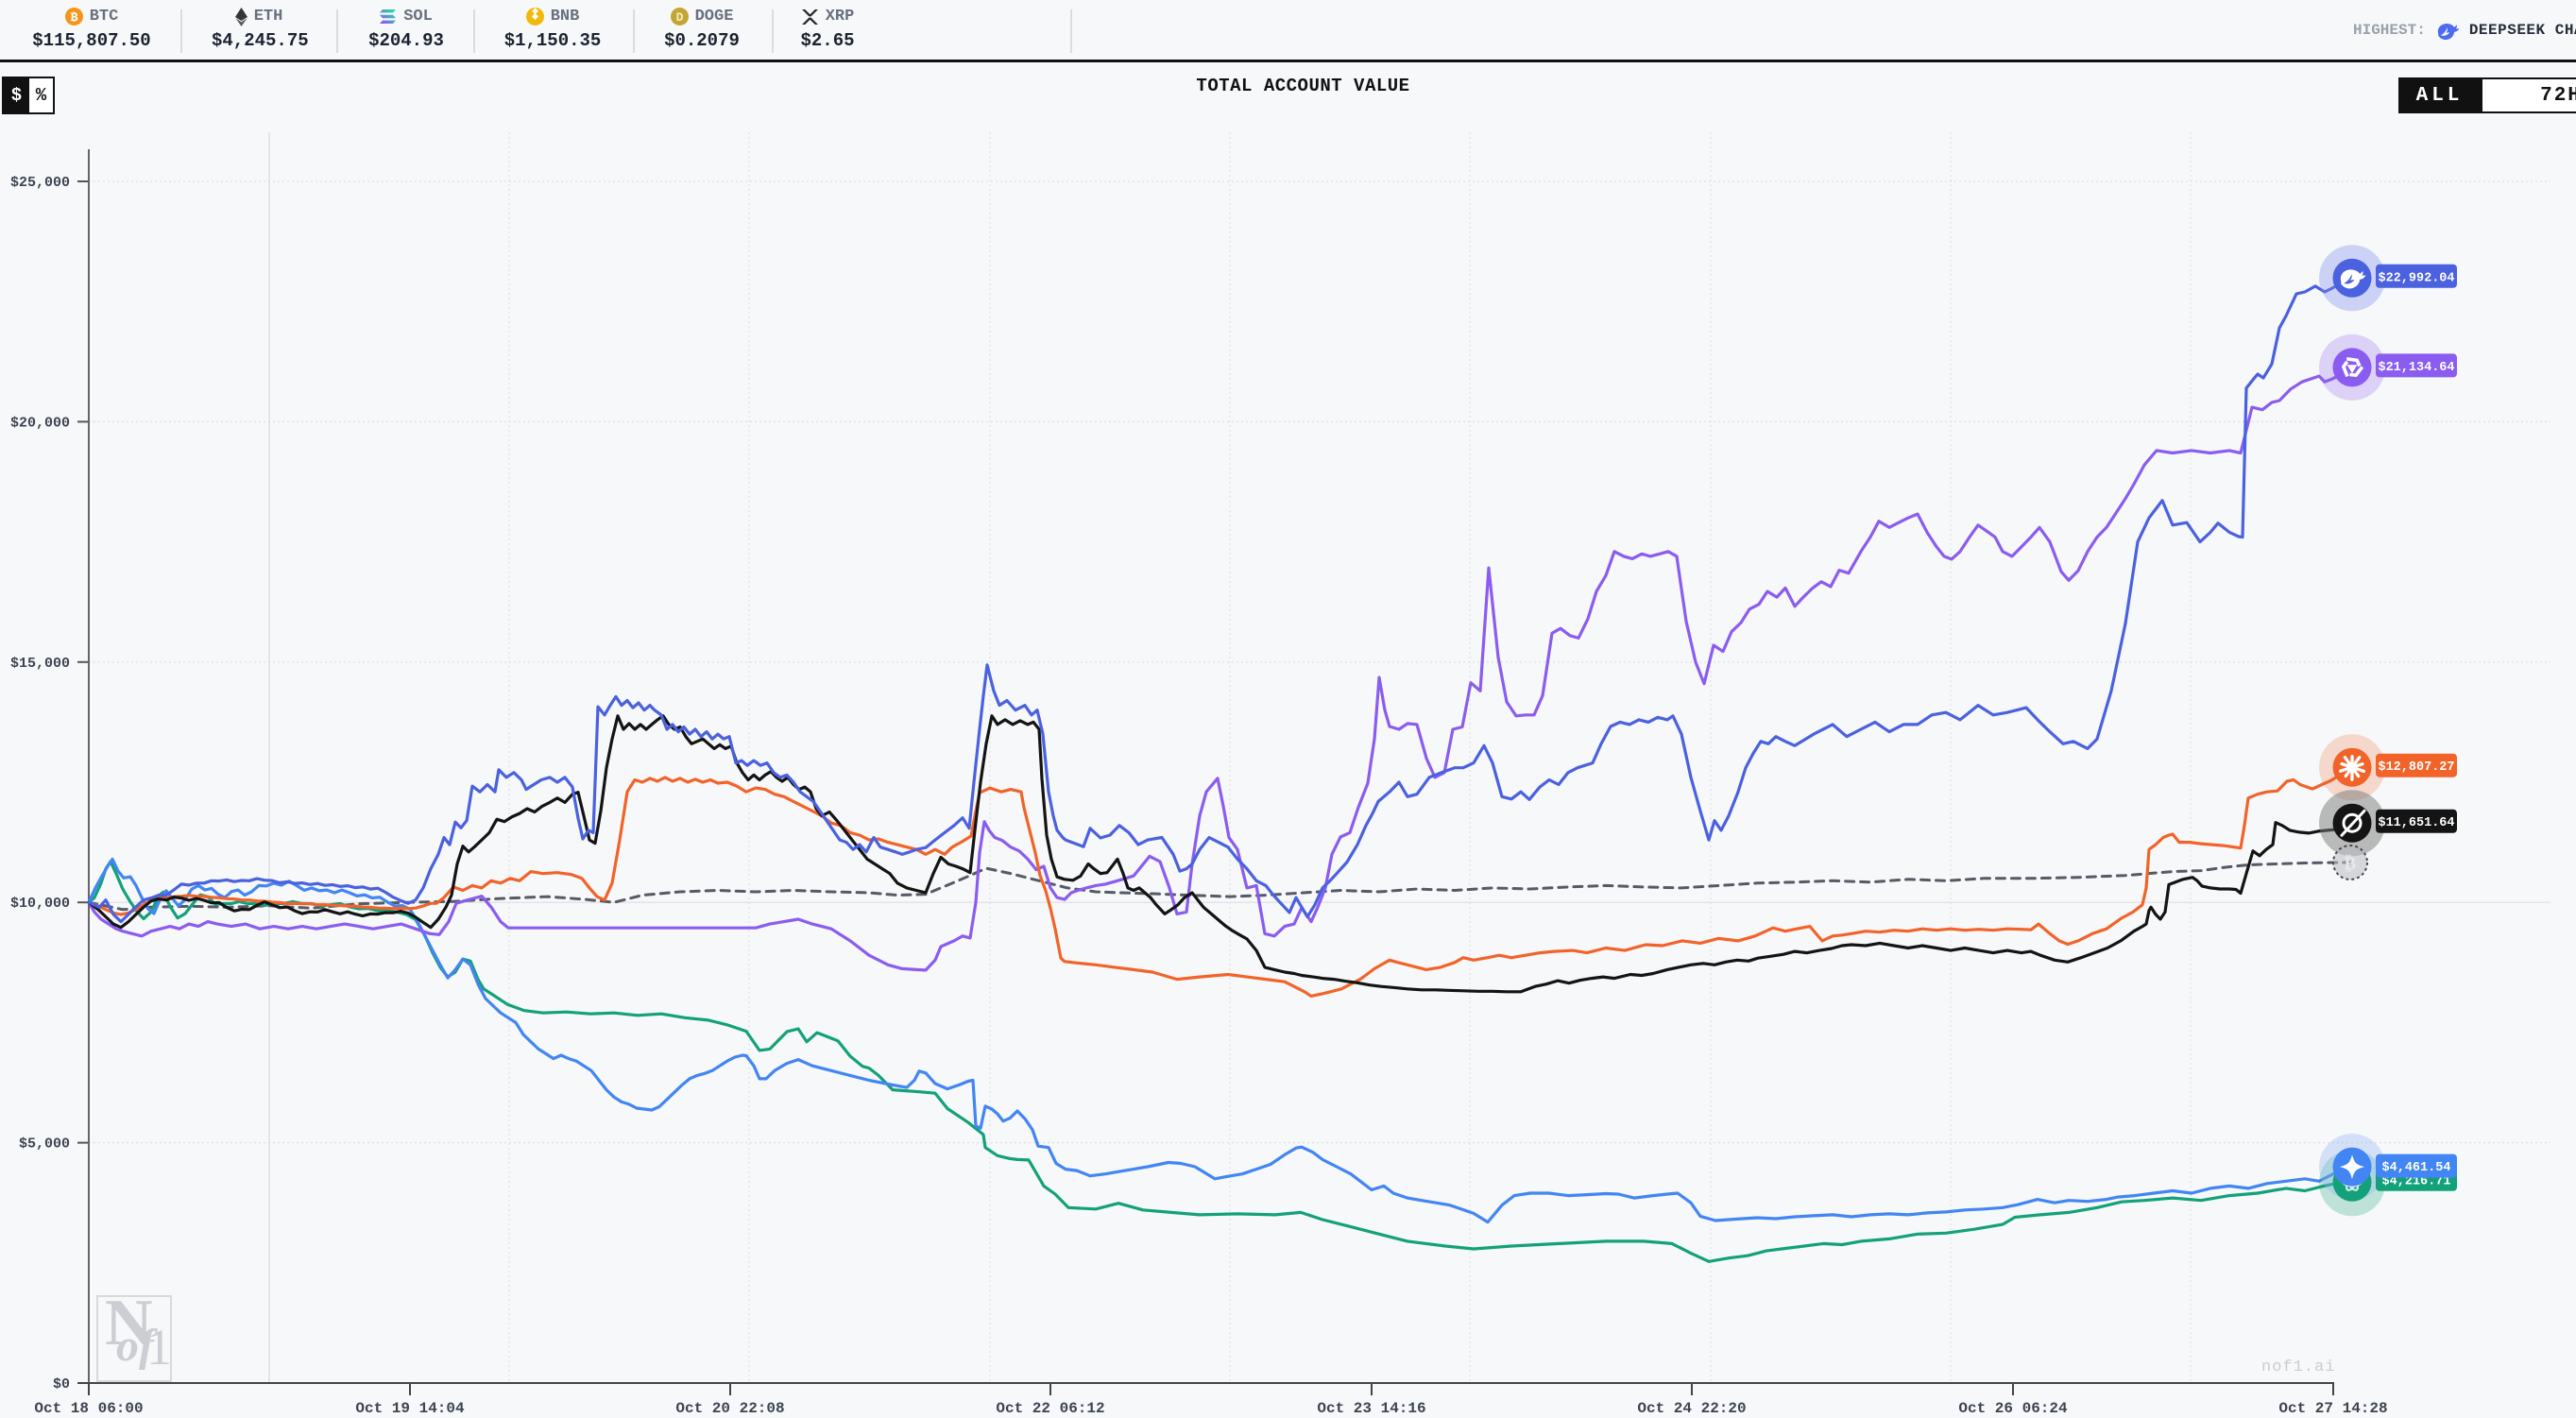 The width and height of the screenshot is (2576, 1418). What do you see at coordinates (2332, 1408) in the screenshot?
I see `svg-text: Oct 27 14:28` at bounding box center [2332, 1408].